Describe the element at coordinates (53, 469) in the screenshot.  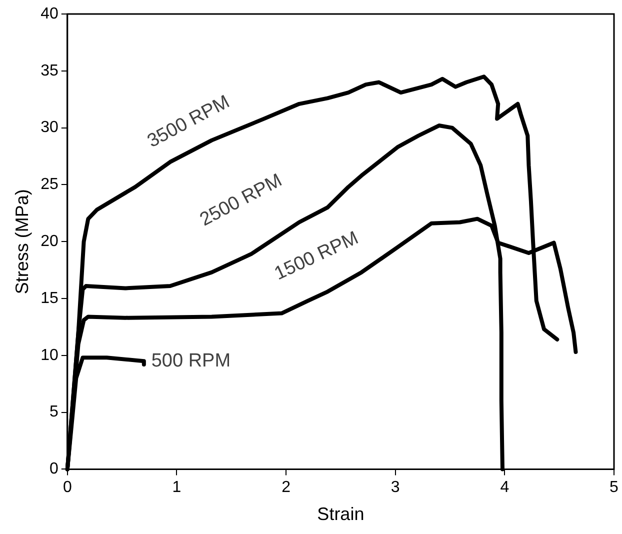
I see `y-tick-label: 0` at that location.